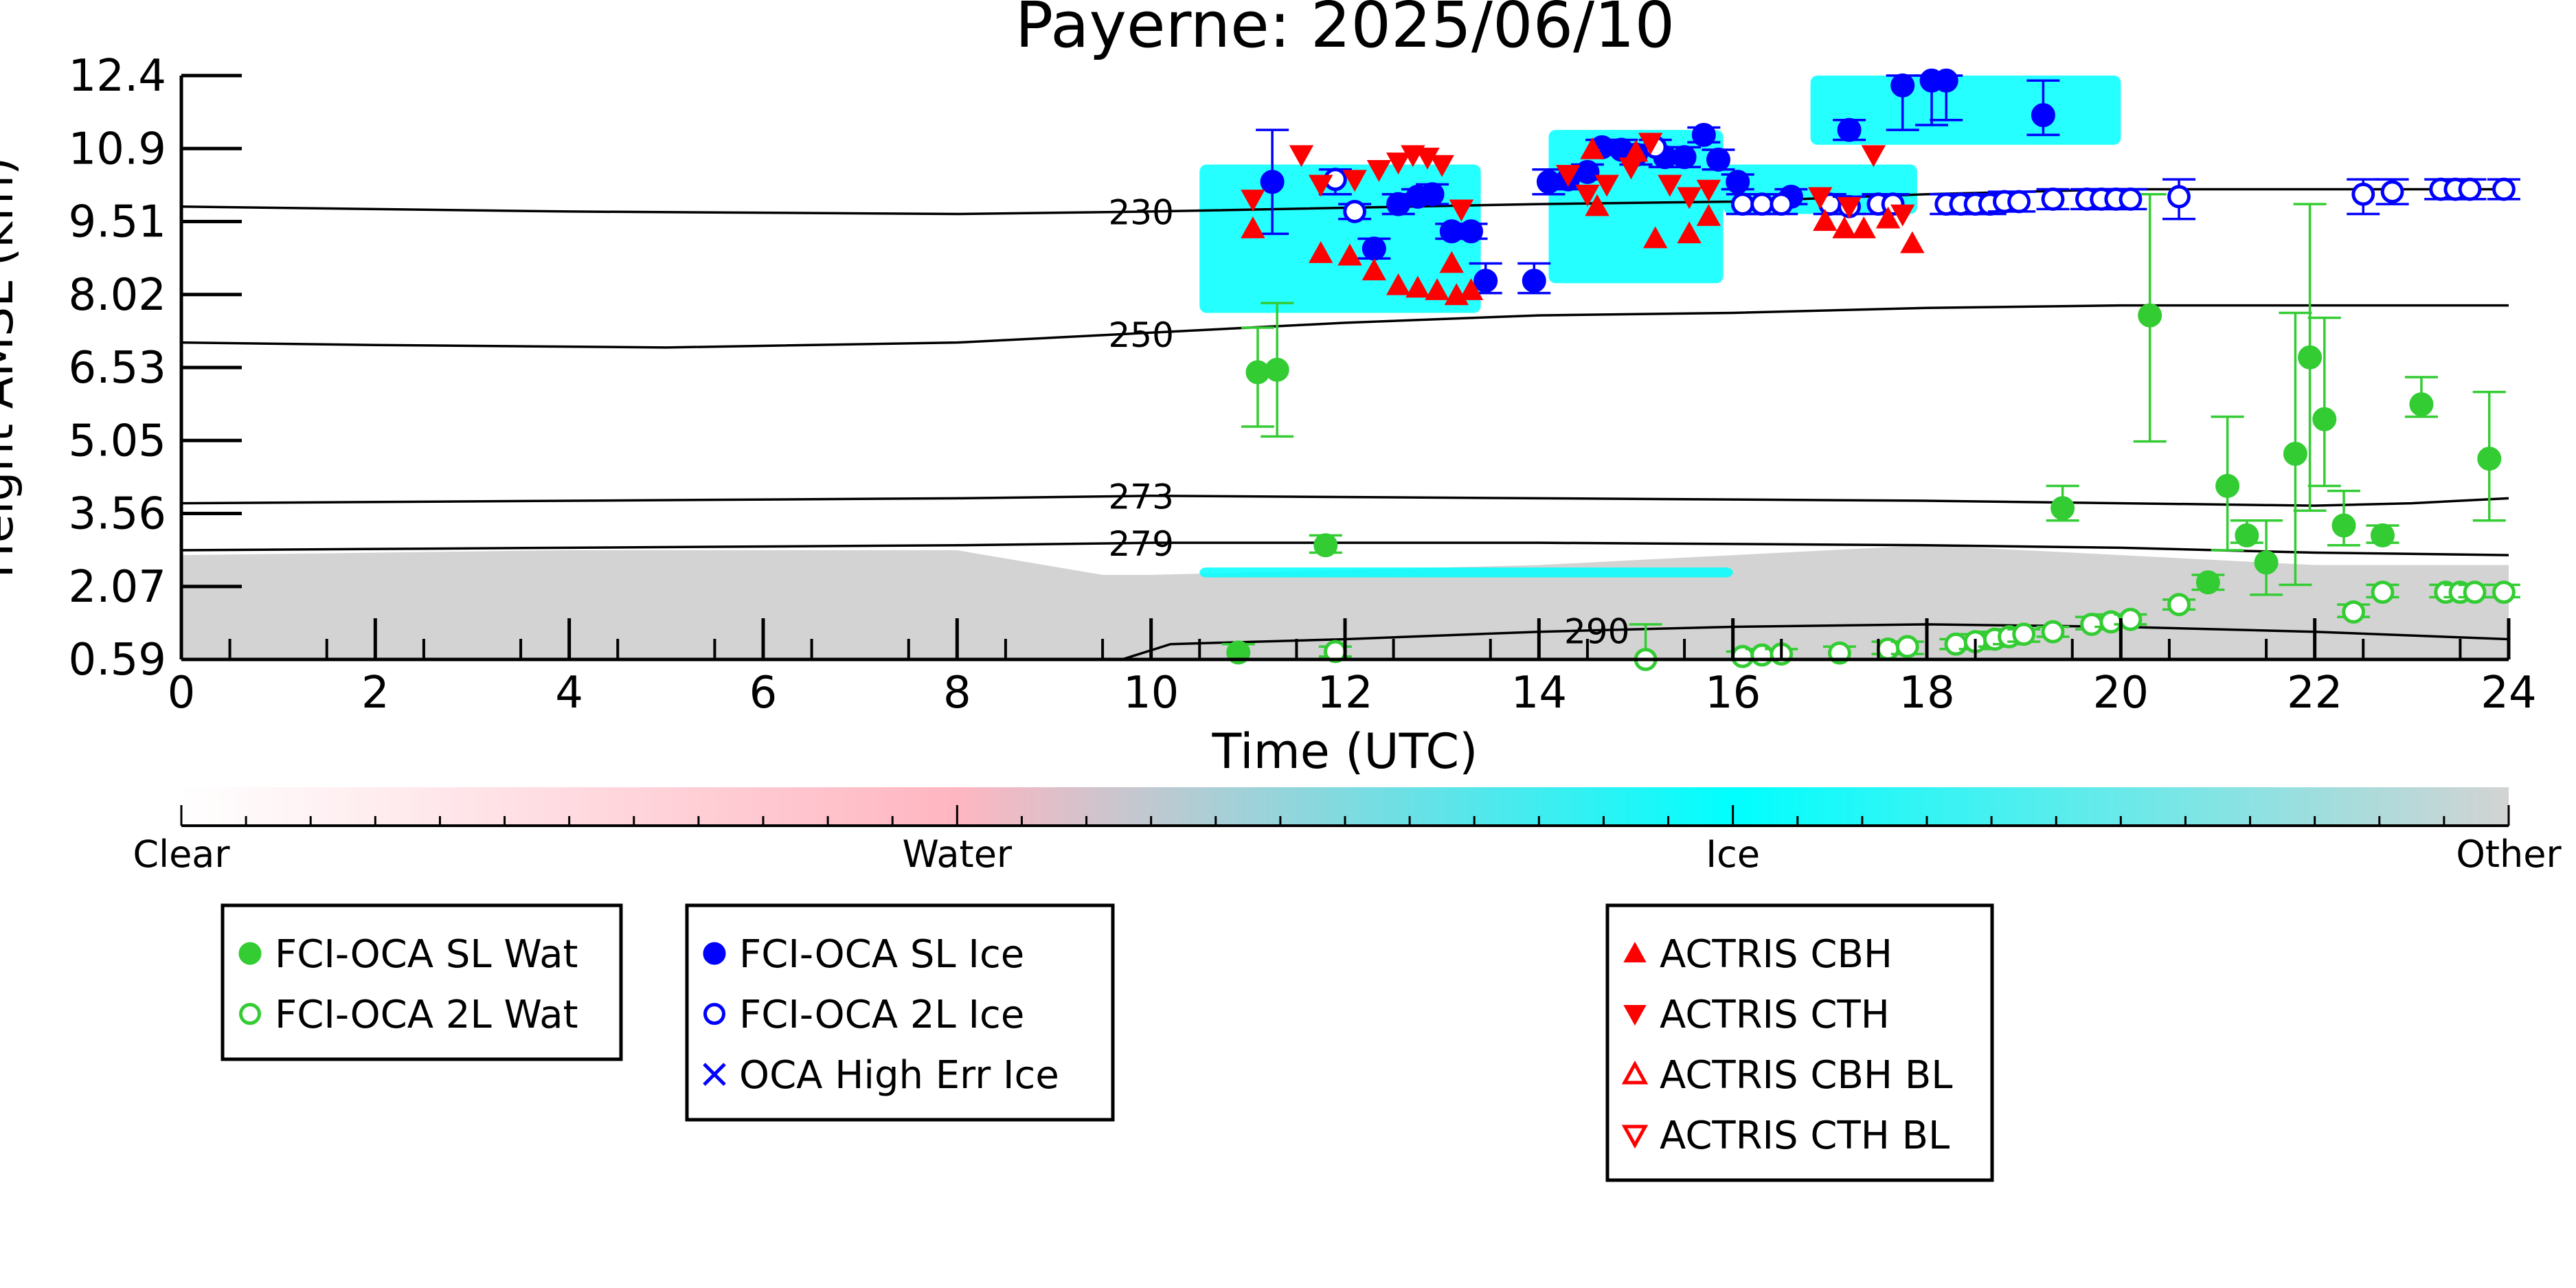 This screenshot has height=1288, width=2576. Describe the element at coordinates (181, 854) in the screenshot. I see `colorbar-label: Clear` at that location.